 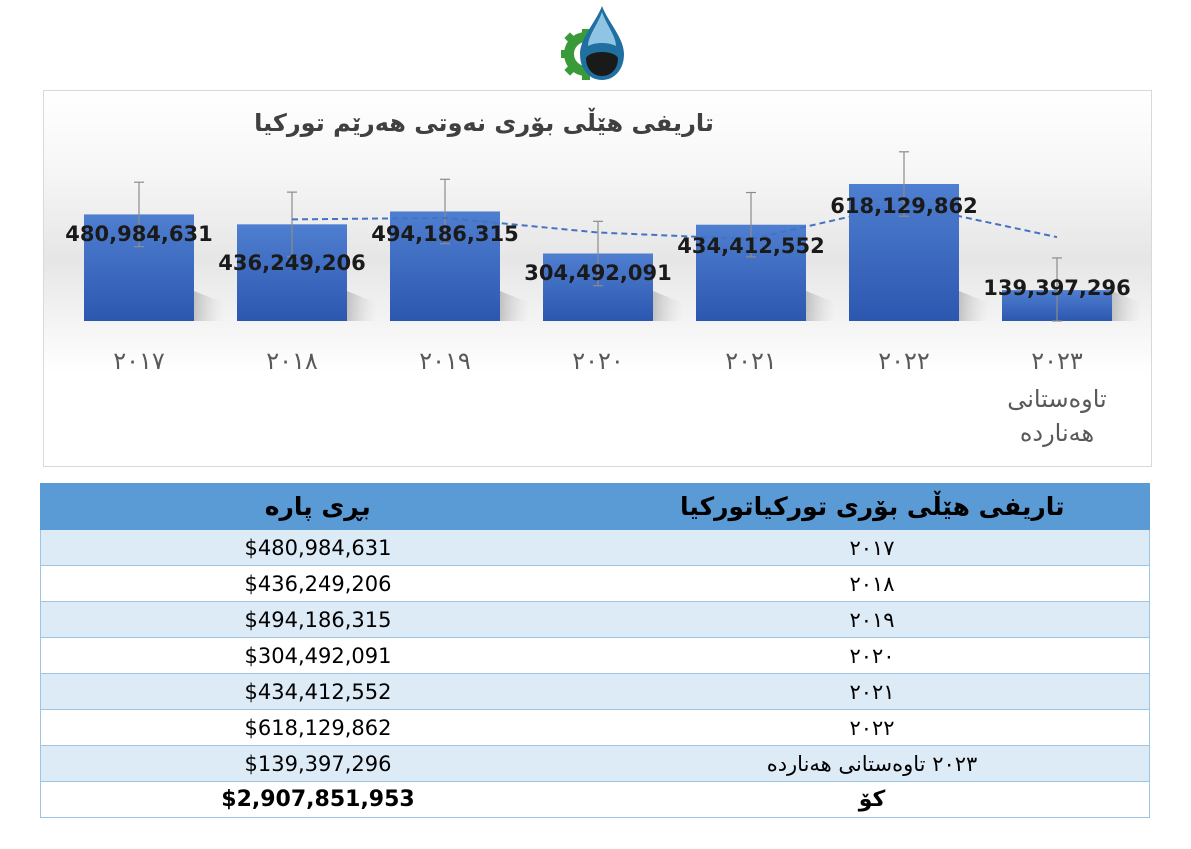 I want to click on data-label: 304,492,091, so click(x=597, y=273).